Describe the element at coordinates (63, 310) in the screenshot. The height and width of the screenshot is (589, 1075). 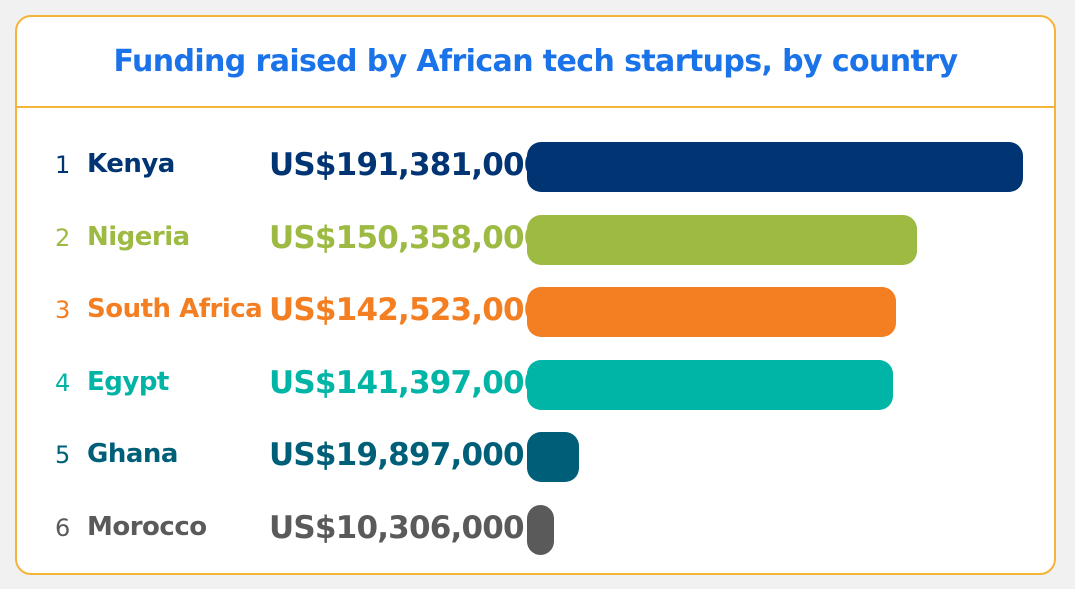
I see `rank-label: 3` at that location.